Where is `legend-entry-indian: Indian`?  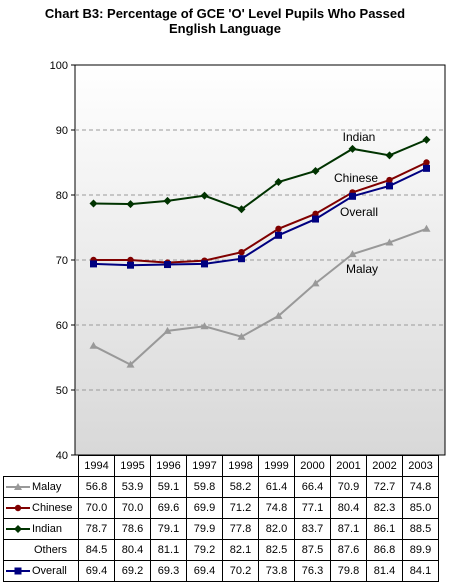 legend-entry-indian: Indian is located at coordinates (41, 529).